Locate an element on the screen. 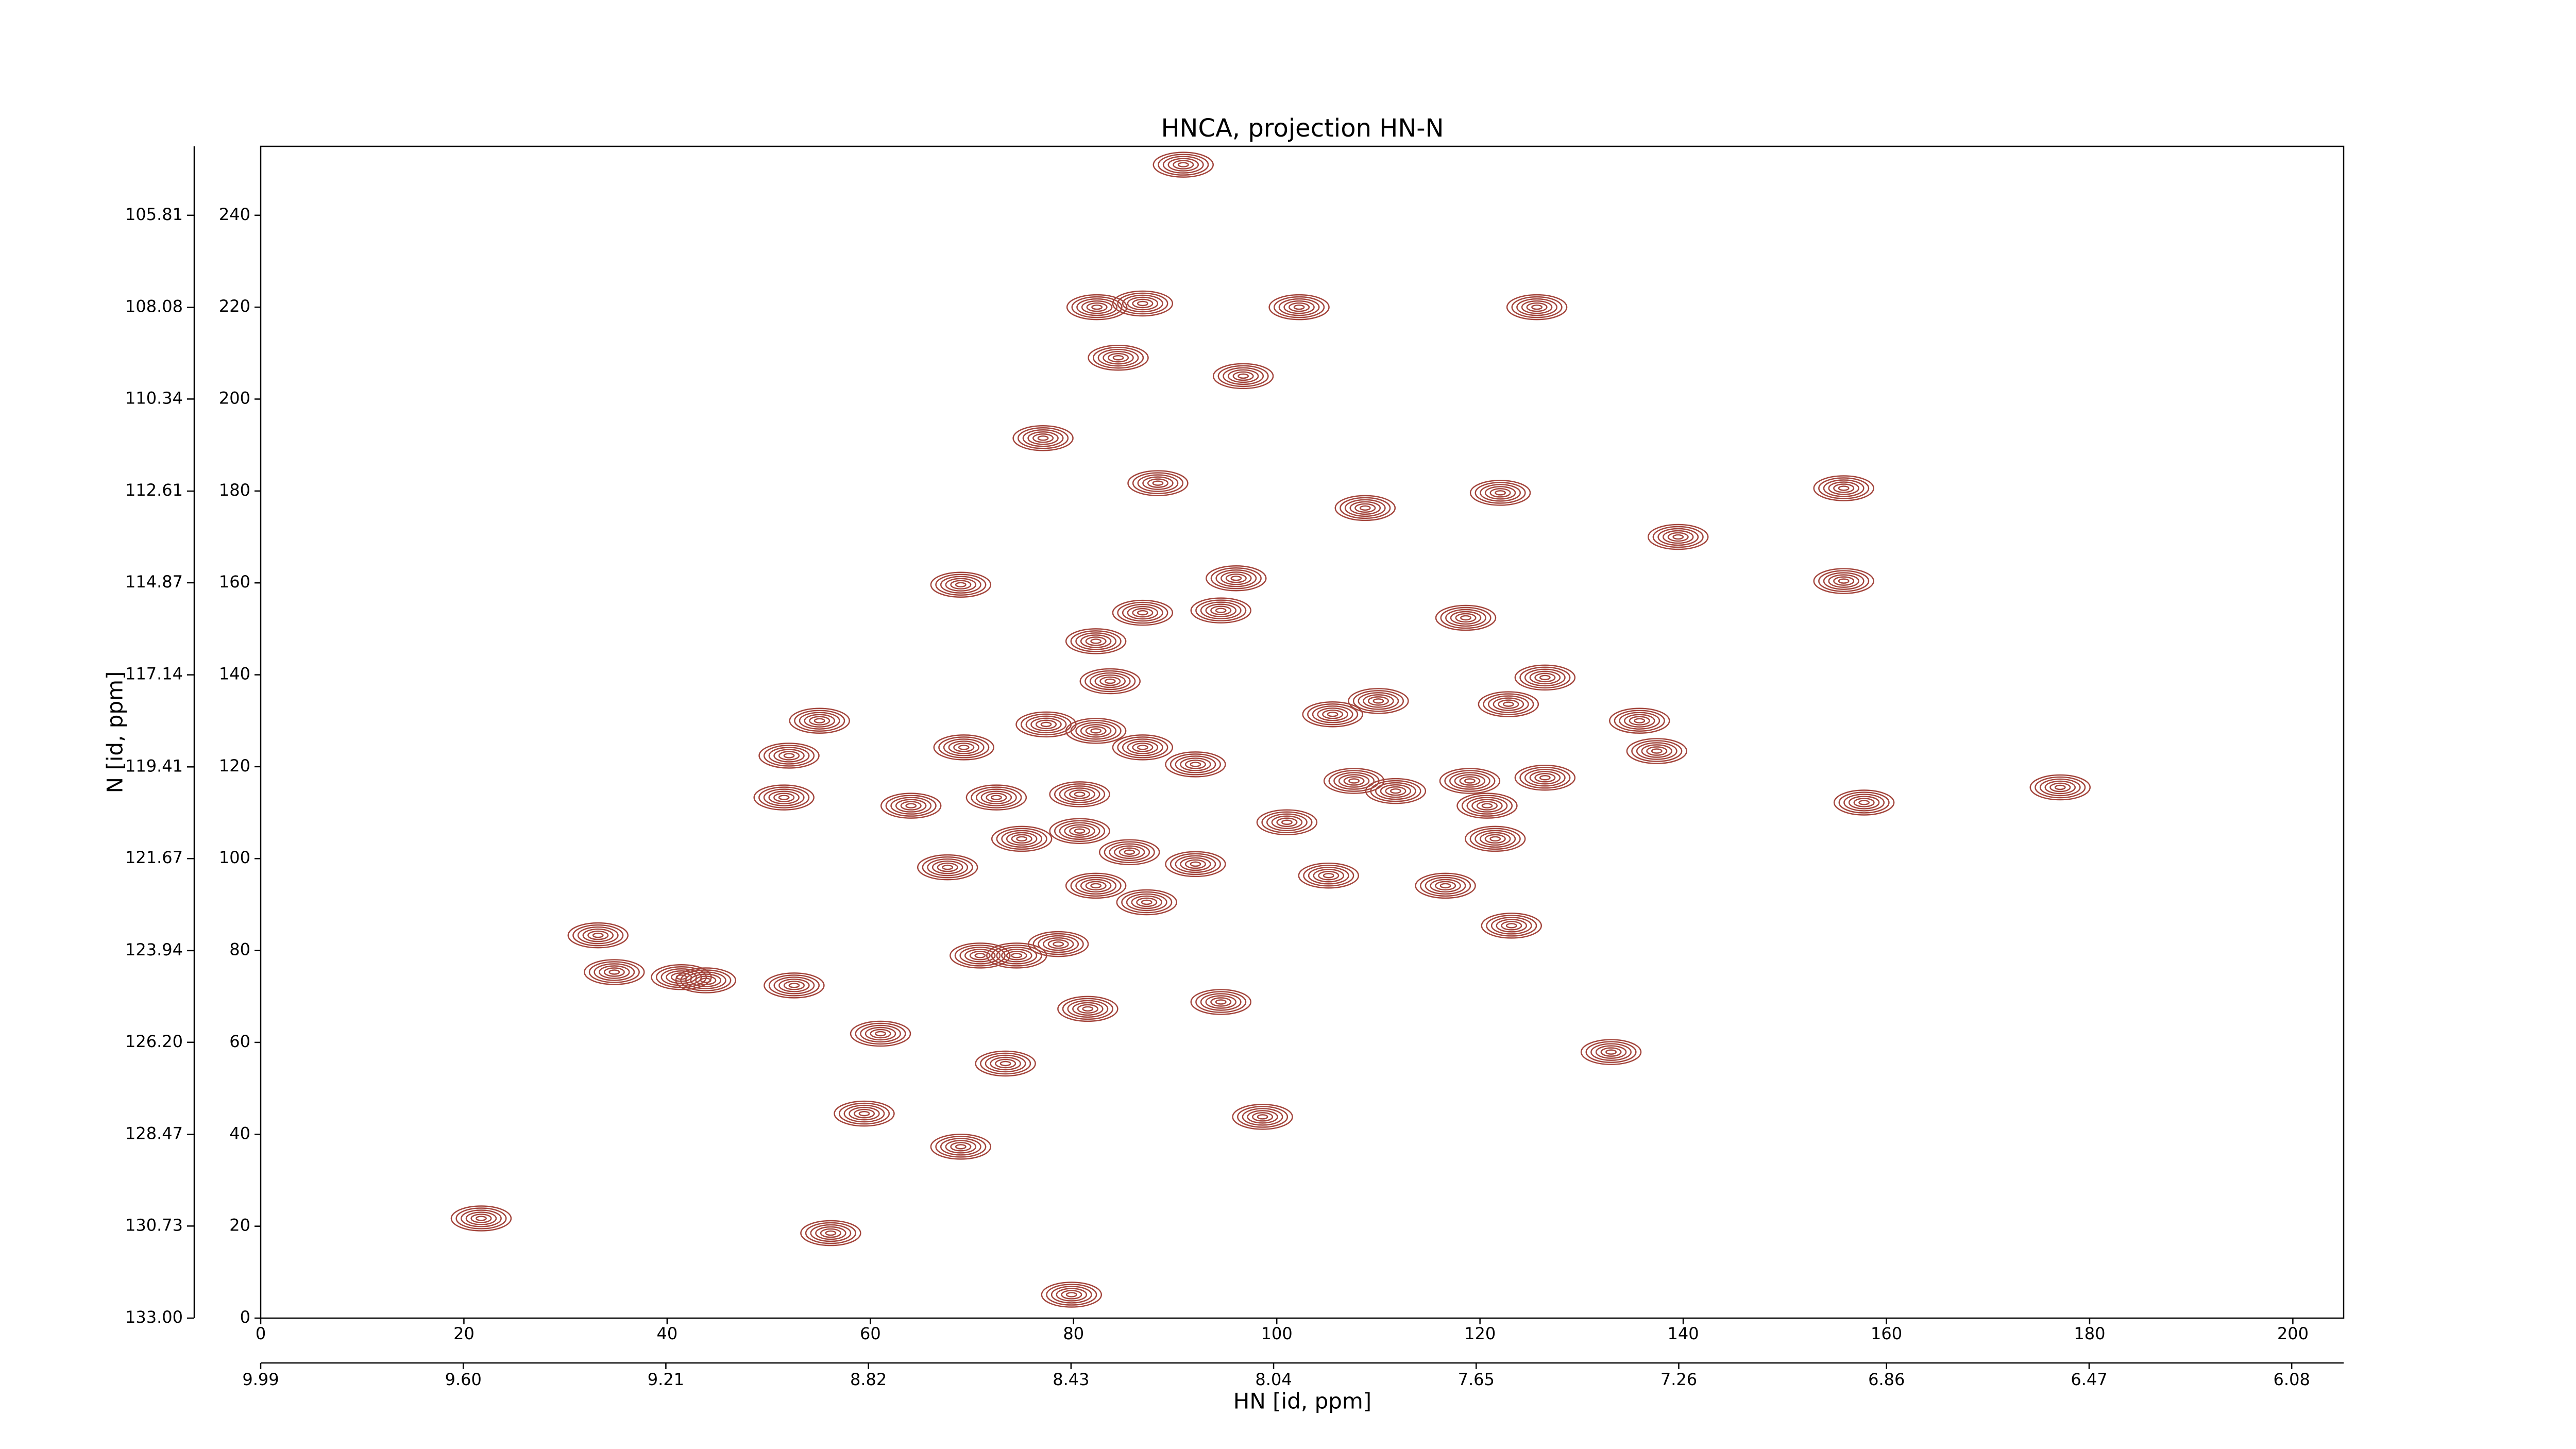 The height and width of the screenshot is (1449, 2576). y-tick-label: 100 is located at coordinates (234, 857).